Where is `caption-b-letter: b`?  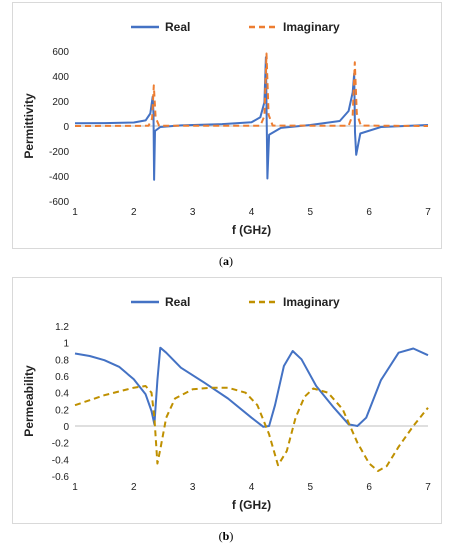
caption-b-letter: b is located at coordinates (226, 536).